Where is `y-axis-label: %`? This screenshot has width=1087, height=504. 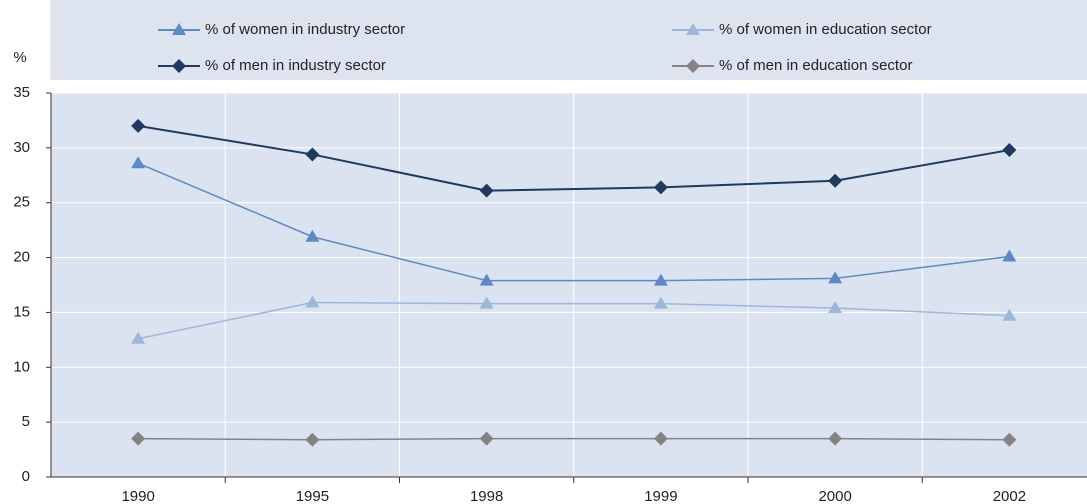
y-axis-label: % is located at coordinates (19, 57).